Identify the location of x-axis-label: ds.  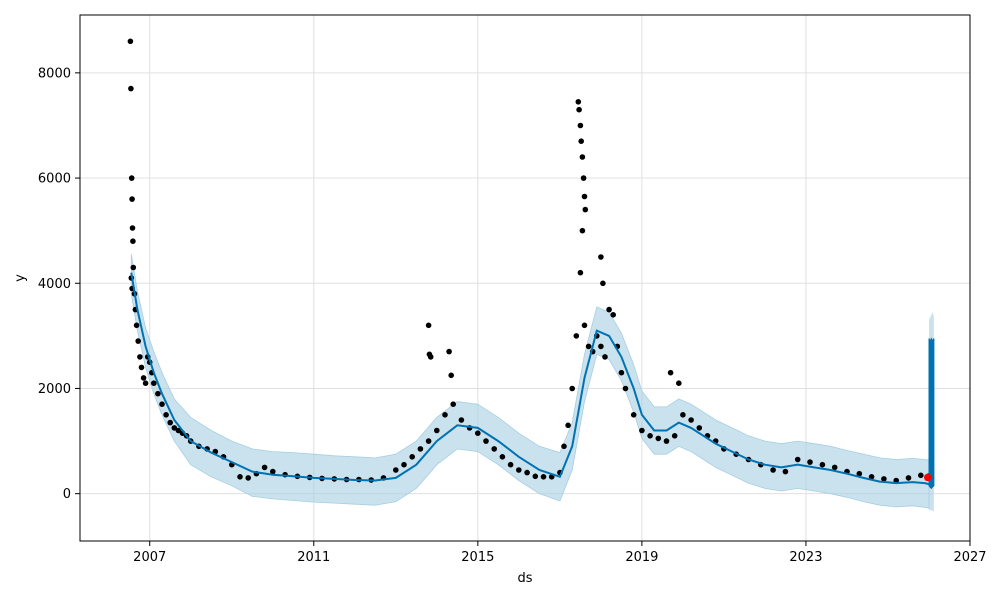
(524, 578).